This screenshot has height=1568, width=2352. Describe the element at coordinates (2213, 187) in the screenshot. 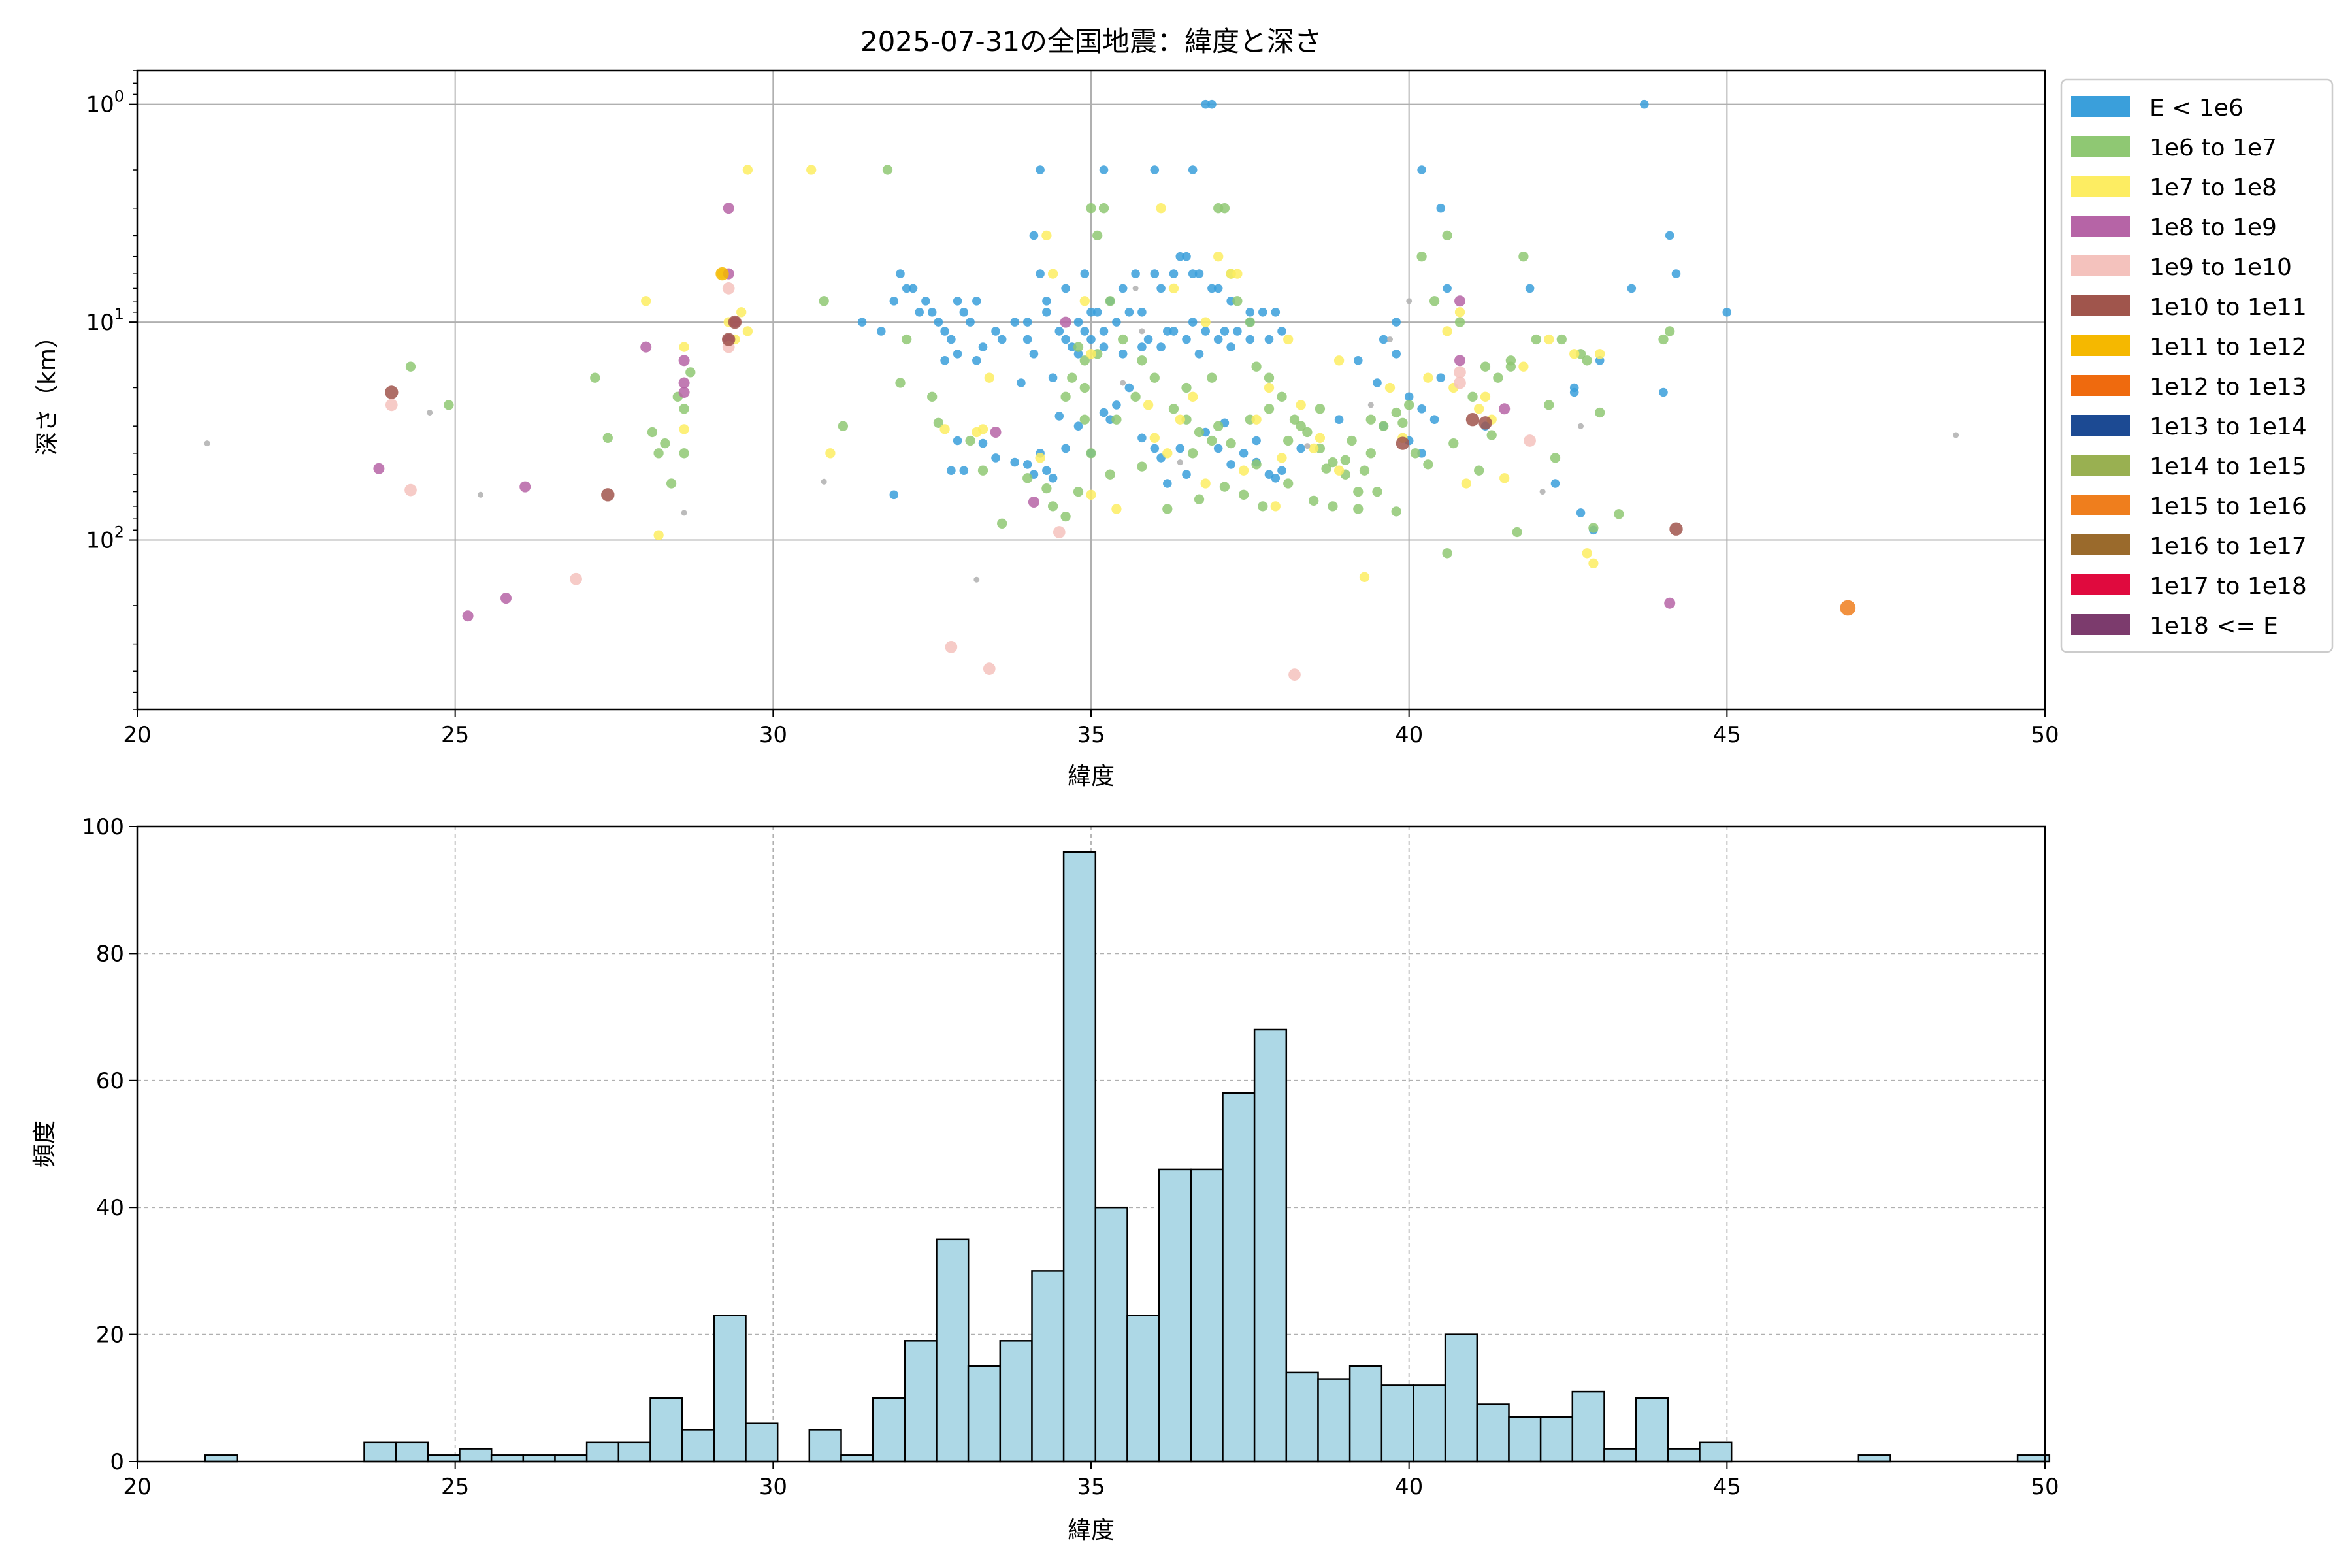

I see `legend-label: 1e7 to 1e8` at that location.